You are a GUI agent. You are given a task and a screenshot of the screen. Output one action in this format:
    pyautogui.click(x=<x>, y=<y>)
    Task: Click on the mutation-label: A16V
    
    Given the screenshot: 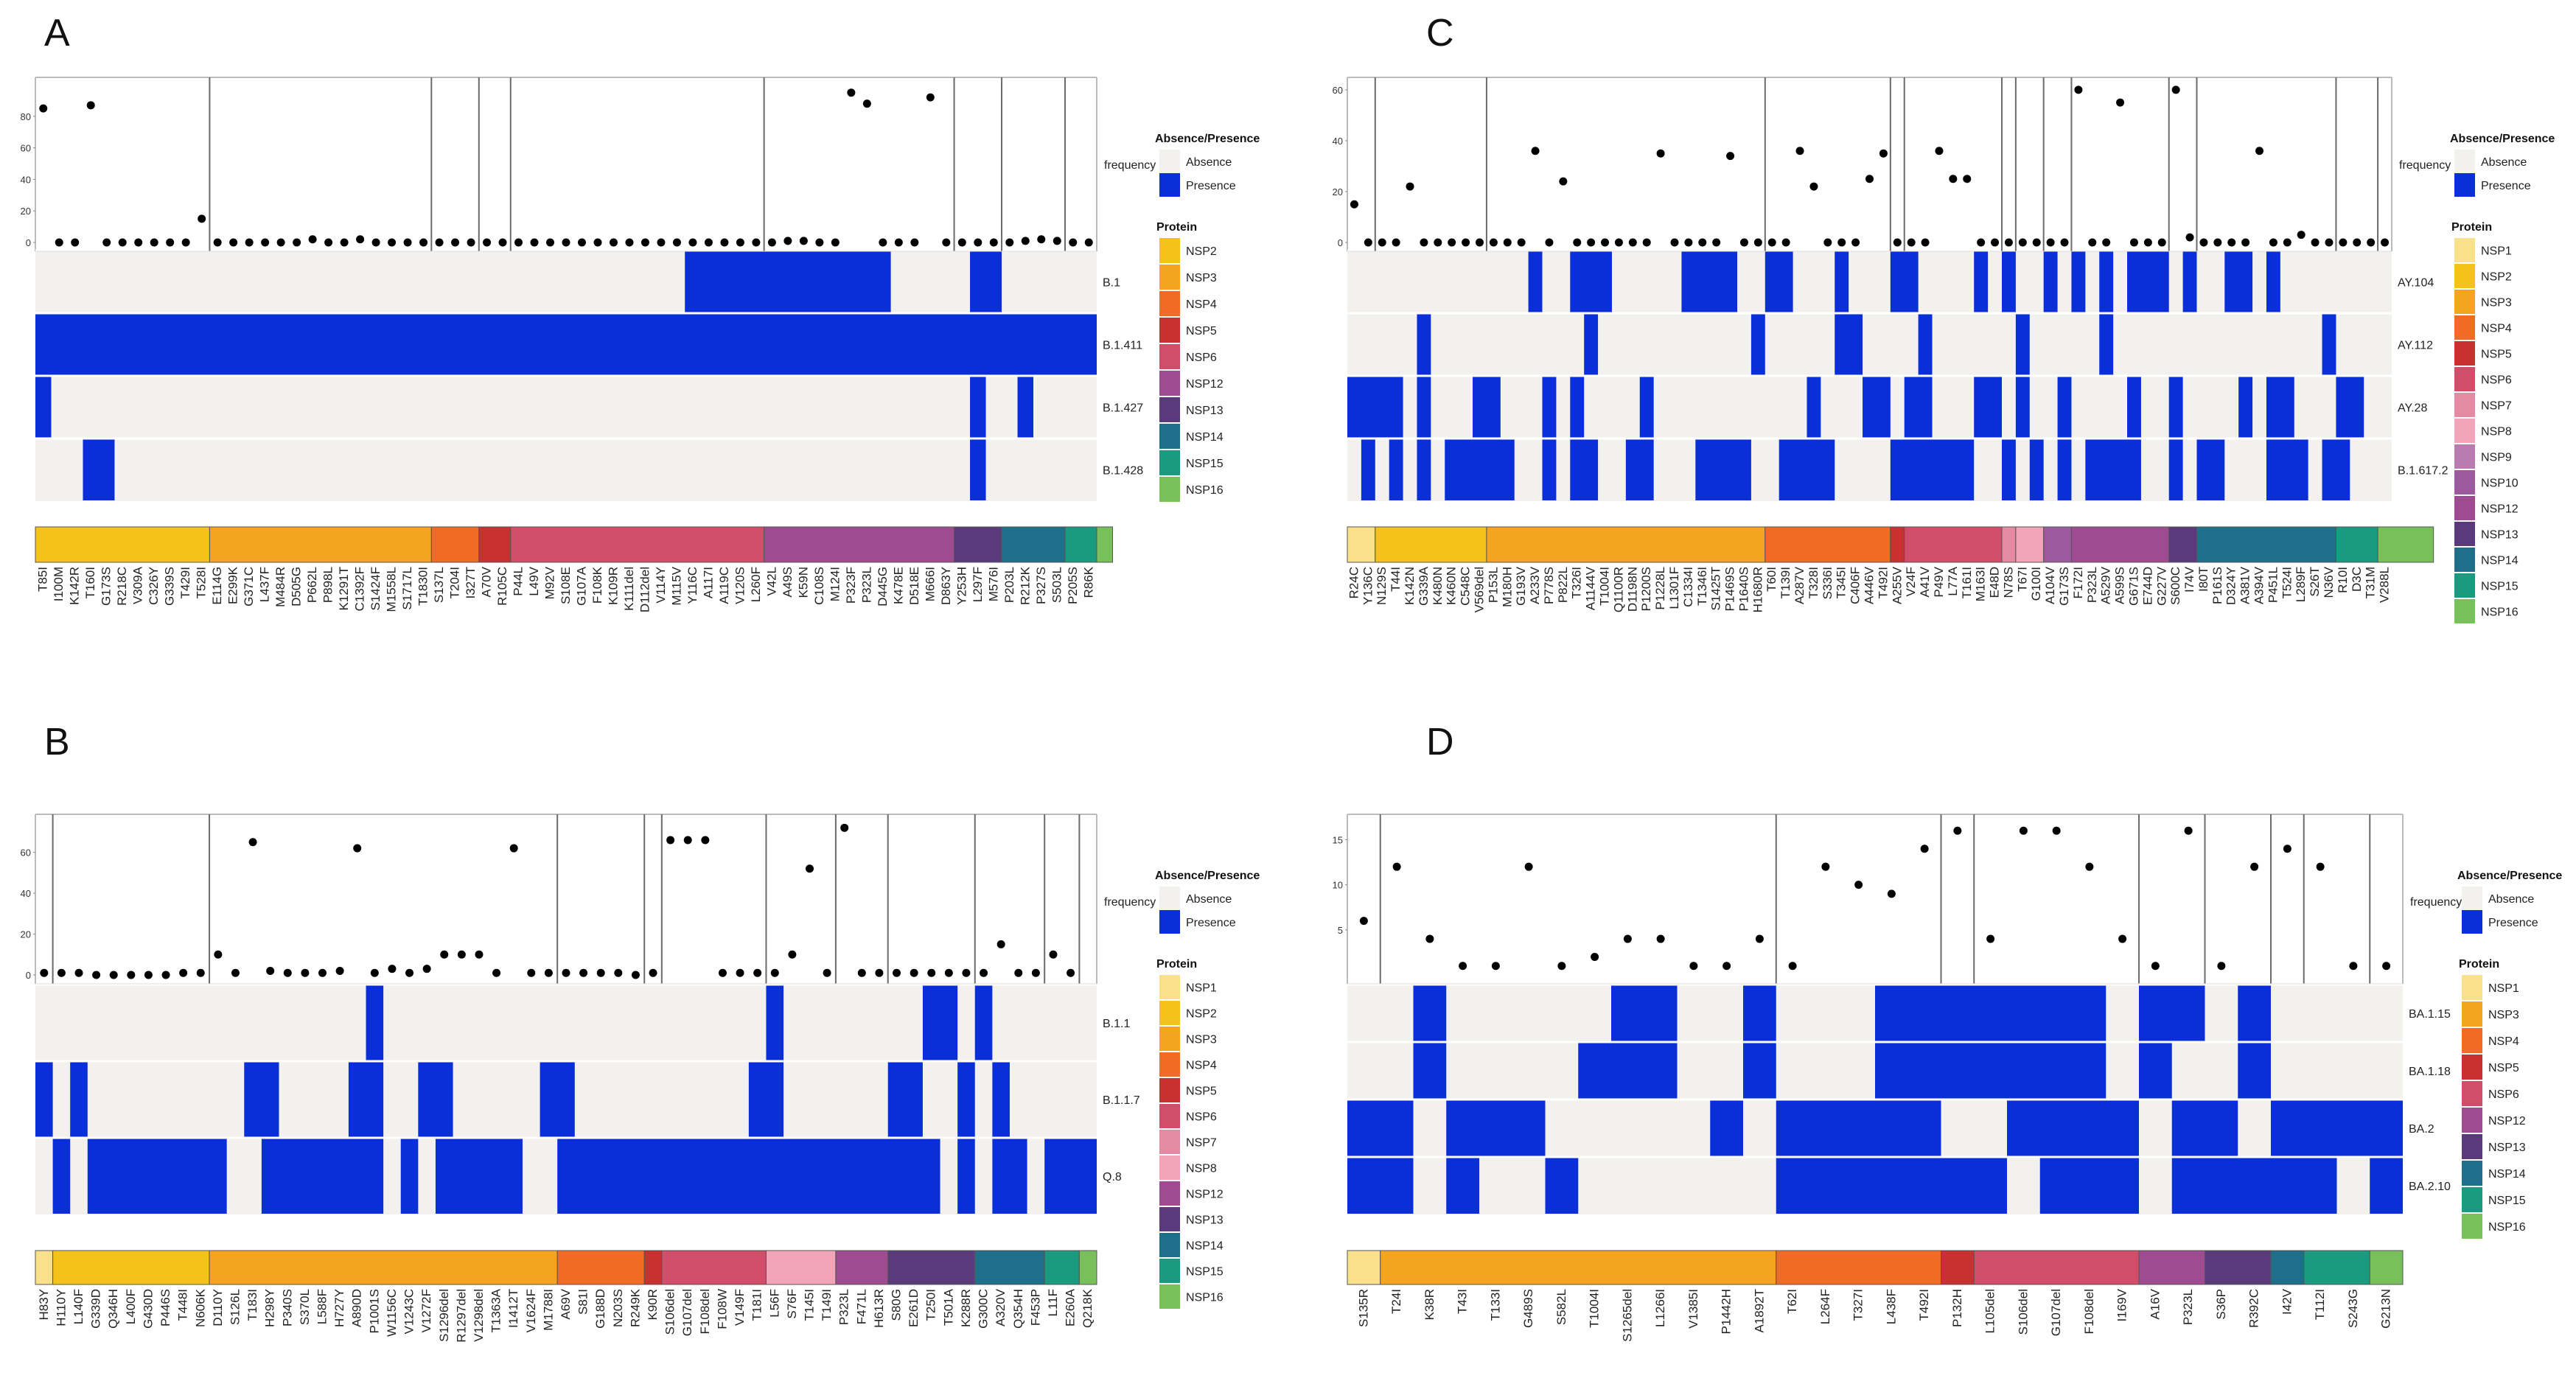 What is the action you would take?
    pyautogui.click(x=2155, y=1303)
    